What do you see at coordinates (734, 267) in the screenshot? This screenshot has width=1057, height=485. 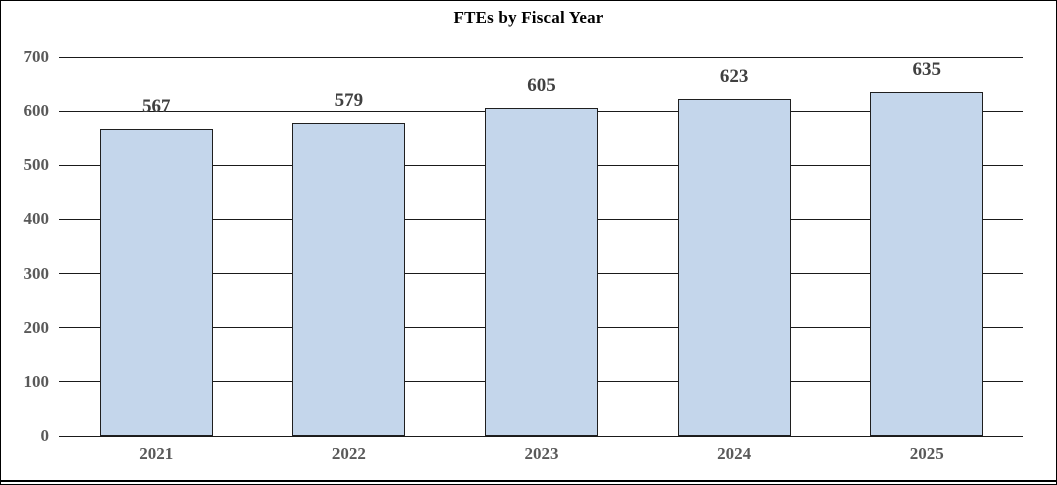 I see `bar-2024` at bounding box center [734, 267].